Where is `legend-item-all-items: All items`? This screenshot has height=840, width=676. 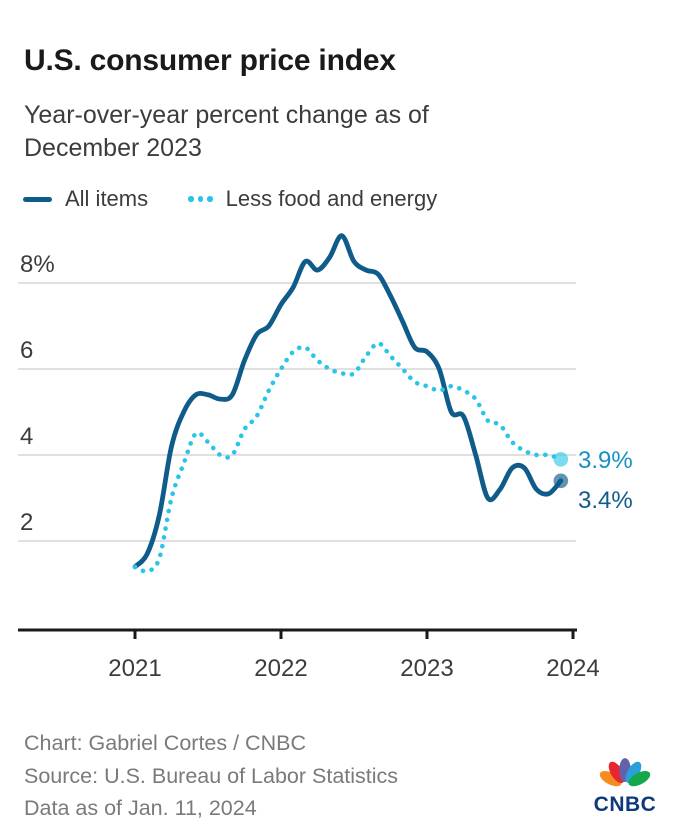 legend-item-all-items: All items is located at coordinates (85, 199).